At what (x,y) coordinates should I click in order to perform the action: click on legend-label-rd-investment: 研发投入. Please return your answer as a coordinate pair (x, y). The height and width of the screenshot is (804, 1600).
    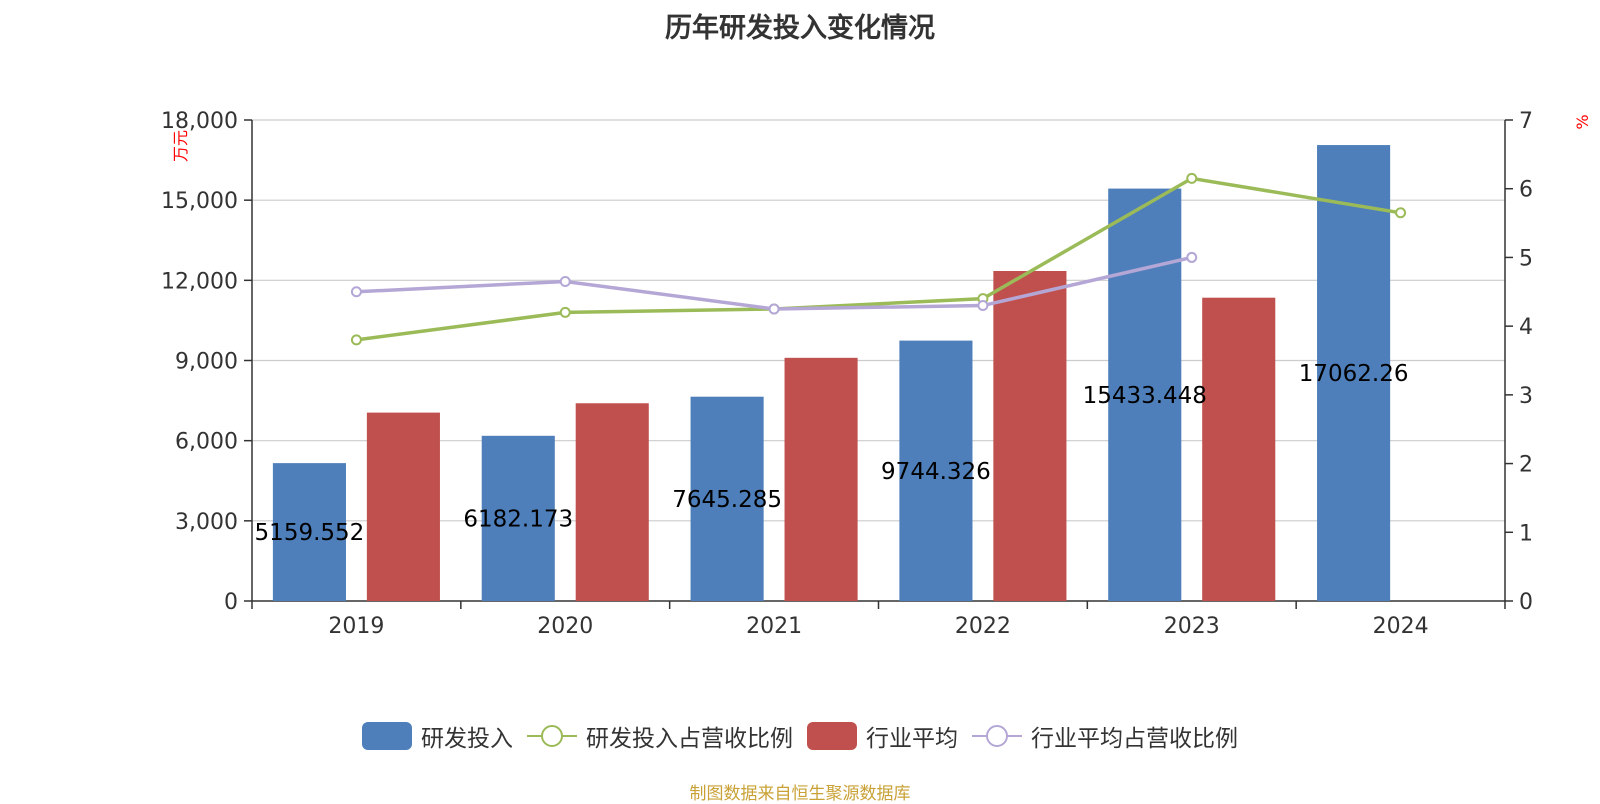
    Looking at the image, I should click on (467, 739).